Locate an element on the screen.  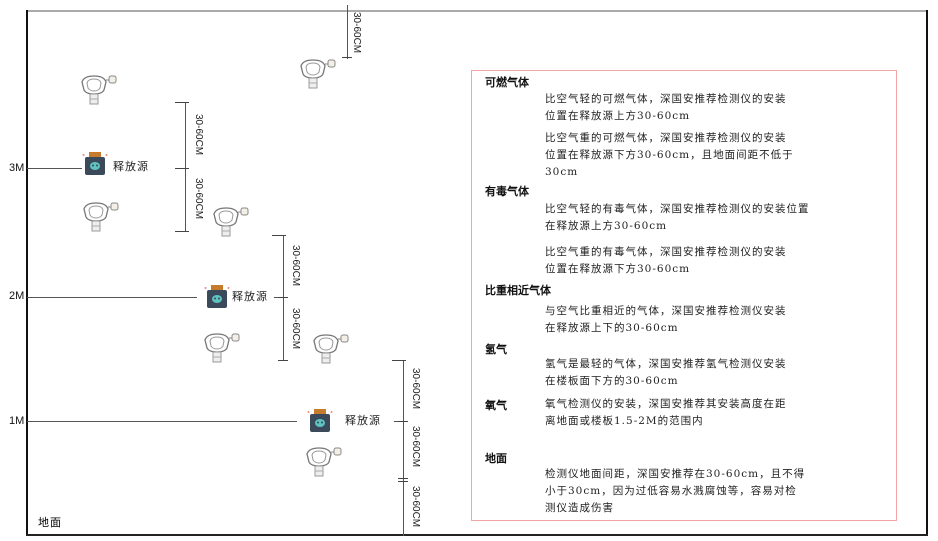
right-wall is located at coordinates (927, 273).